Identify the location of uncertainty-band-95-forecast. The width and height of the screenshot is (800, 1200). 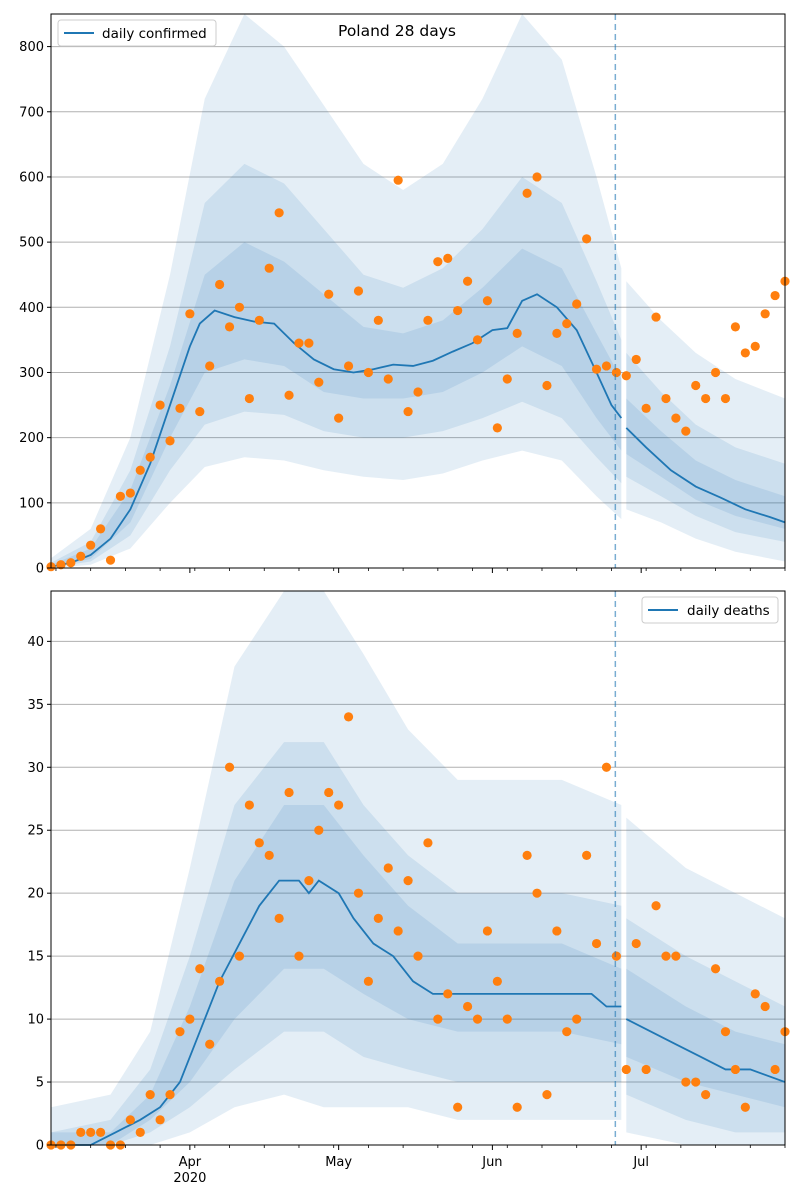
(705, 421).